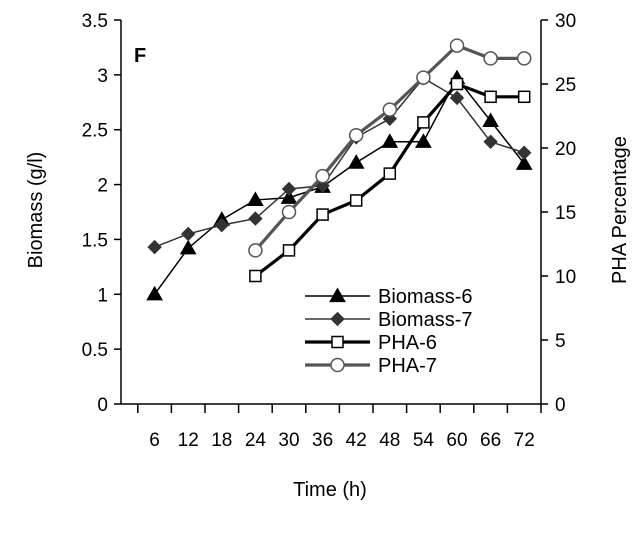 Image resolution: width=638 pixels, height=534 pixels. Describe the element at coordinates (565, 149) in the screenshot. I see `y-right-tick-label: 20` at that location.